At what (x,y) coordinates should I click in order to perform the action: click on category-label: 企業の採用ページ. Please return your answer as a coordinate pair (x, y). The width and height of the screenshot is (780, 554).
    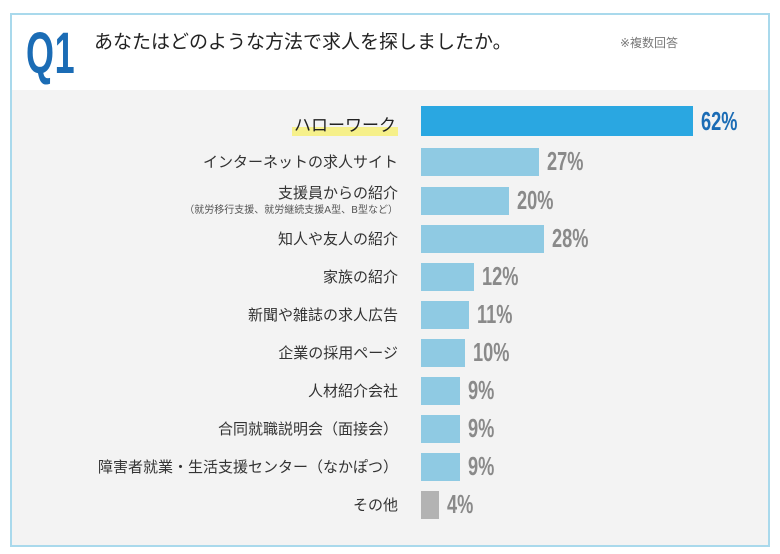
    Looking at the image, I should click on (338, 353).